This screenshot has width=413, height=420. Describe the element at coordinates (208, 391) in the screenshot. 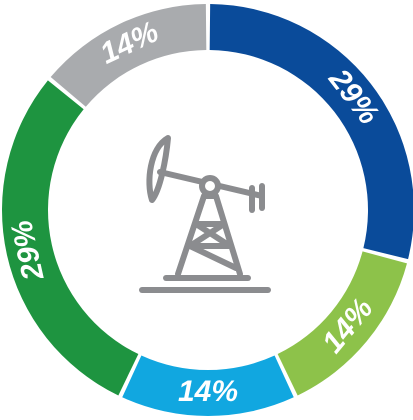

I see `value-label: 14%` at that location.